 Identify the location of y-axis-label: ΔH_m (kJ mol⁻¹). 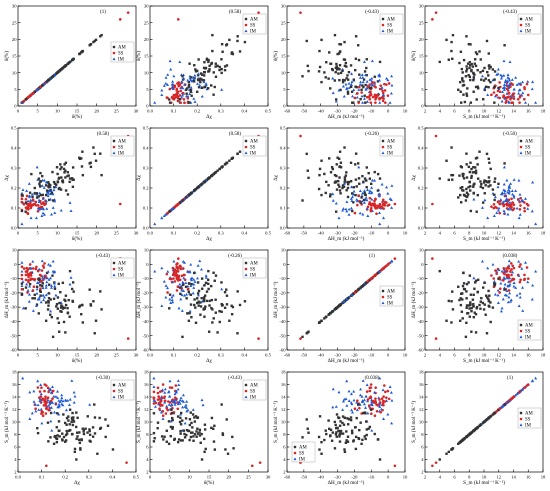
(275, 299).